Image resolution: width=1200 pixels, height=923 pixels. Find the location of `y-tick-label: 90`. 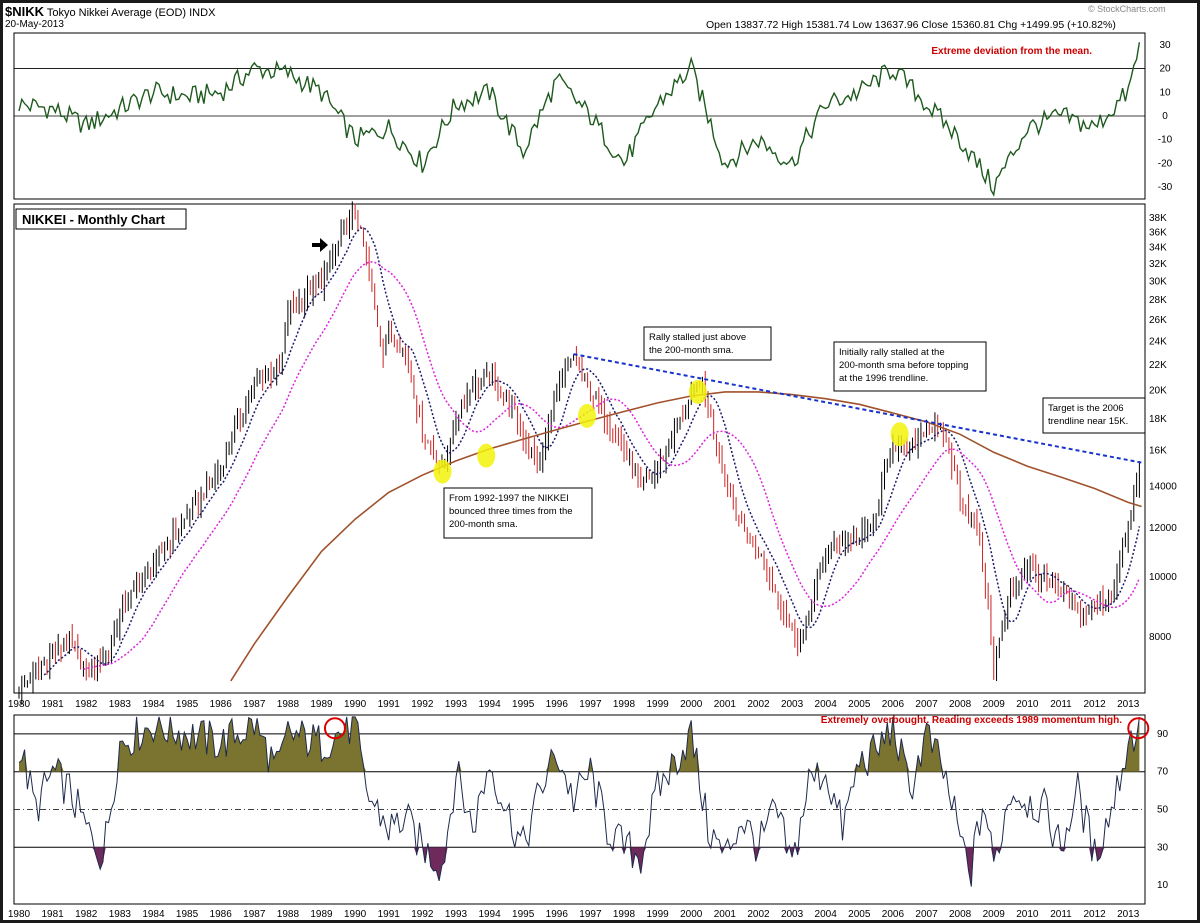

y-tick-label: 90 is located at coordinates (1163, 734).